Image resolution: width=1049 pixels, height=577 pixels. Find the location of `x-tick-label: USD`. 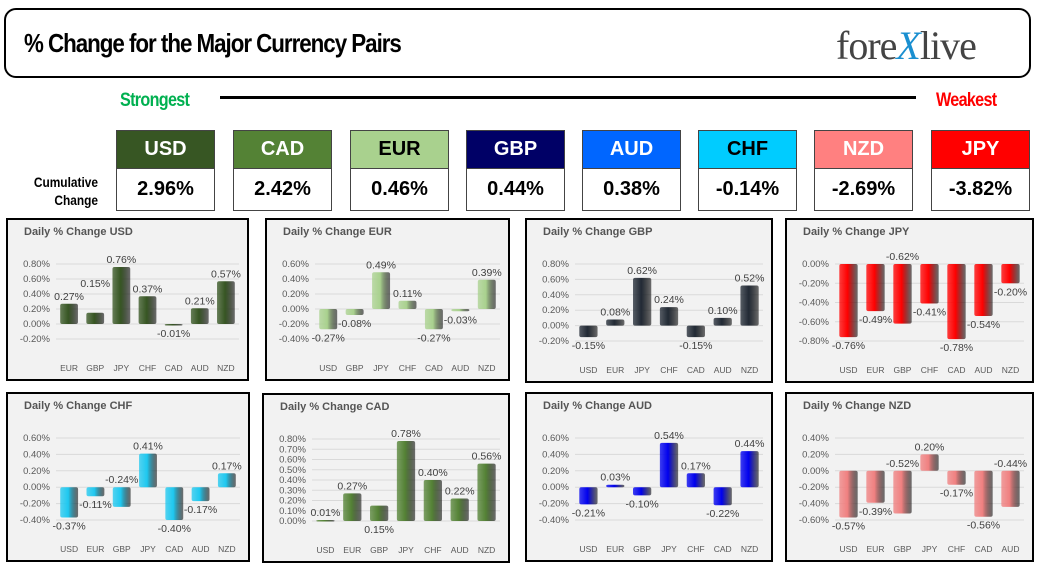

x-tick-label: USD is located at coordinates (849, 549).